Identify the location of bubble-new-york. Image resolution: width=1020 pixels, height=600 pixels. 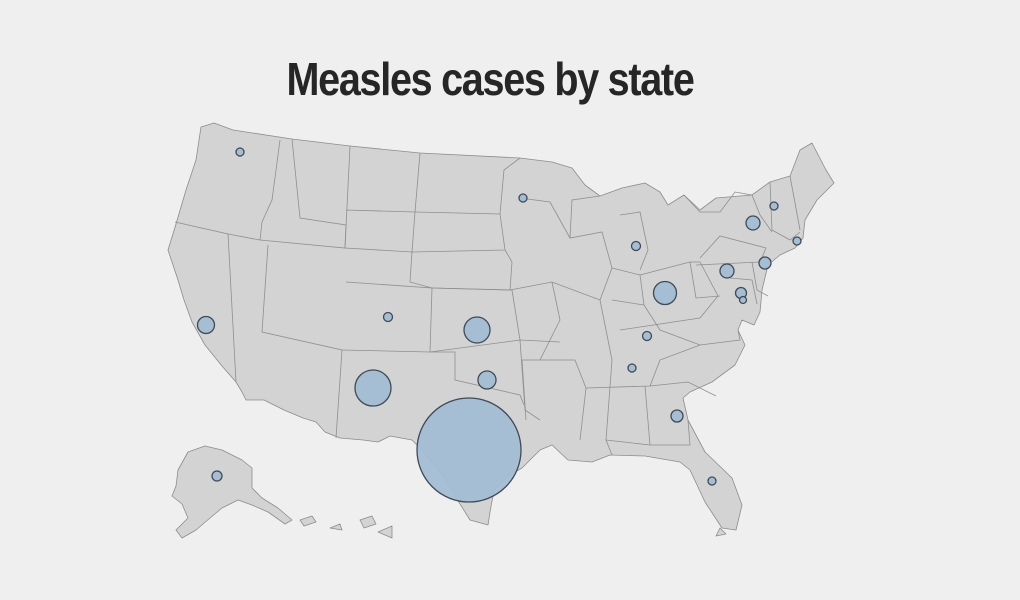
(753, 223).